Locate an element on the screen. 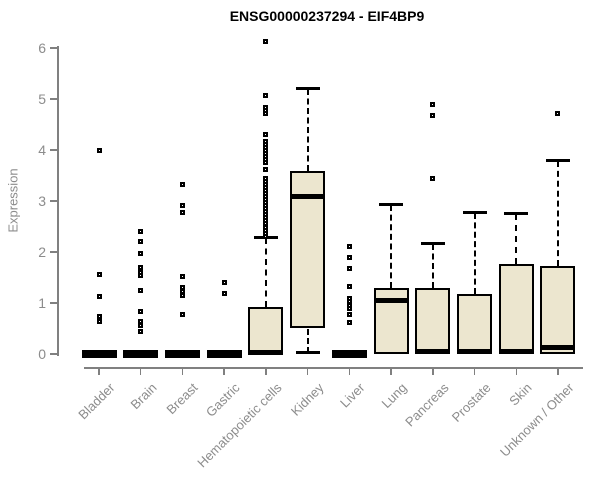 The width and height of the screenshot is (600, 500). boxplot-box-hematopoietic-cells is located at coordinates (266, 330).